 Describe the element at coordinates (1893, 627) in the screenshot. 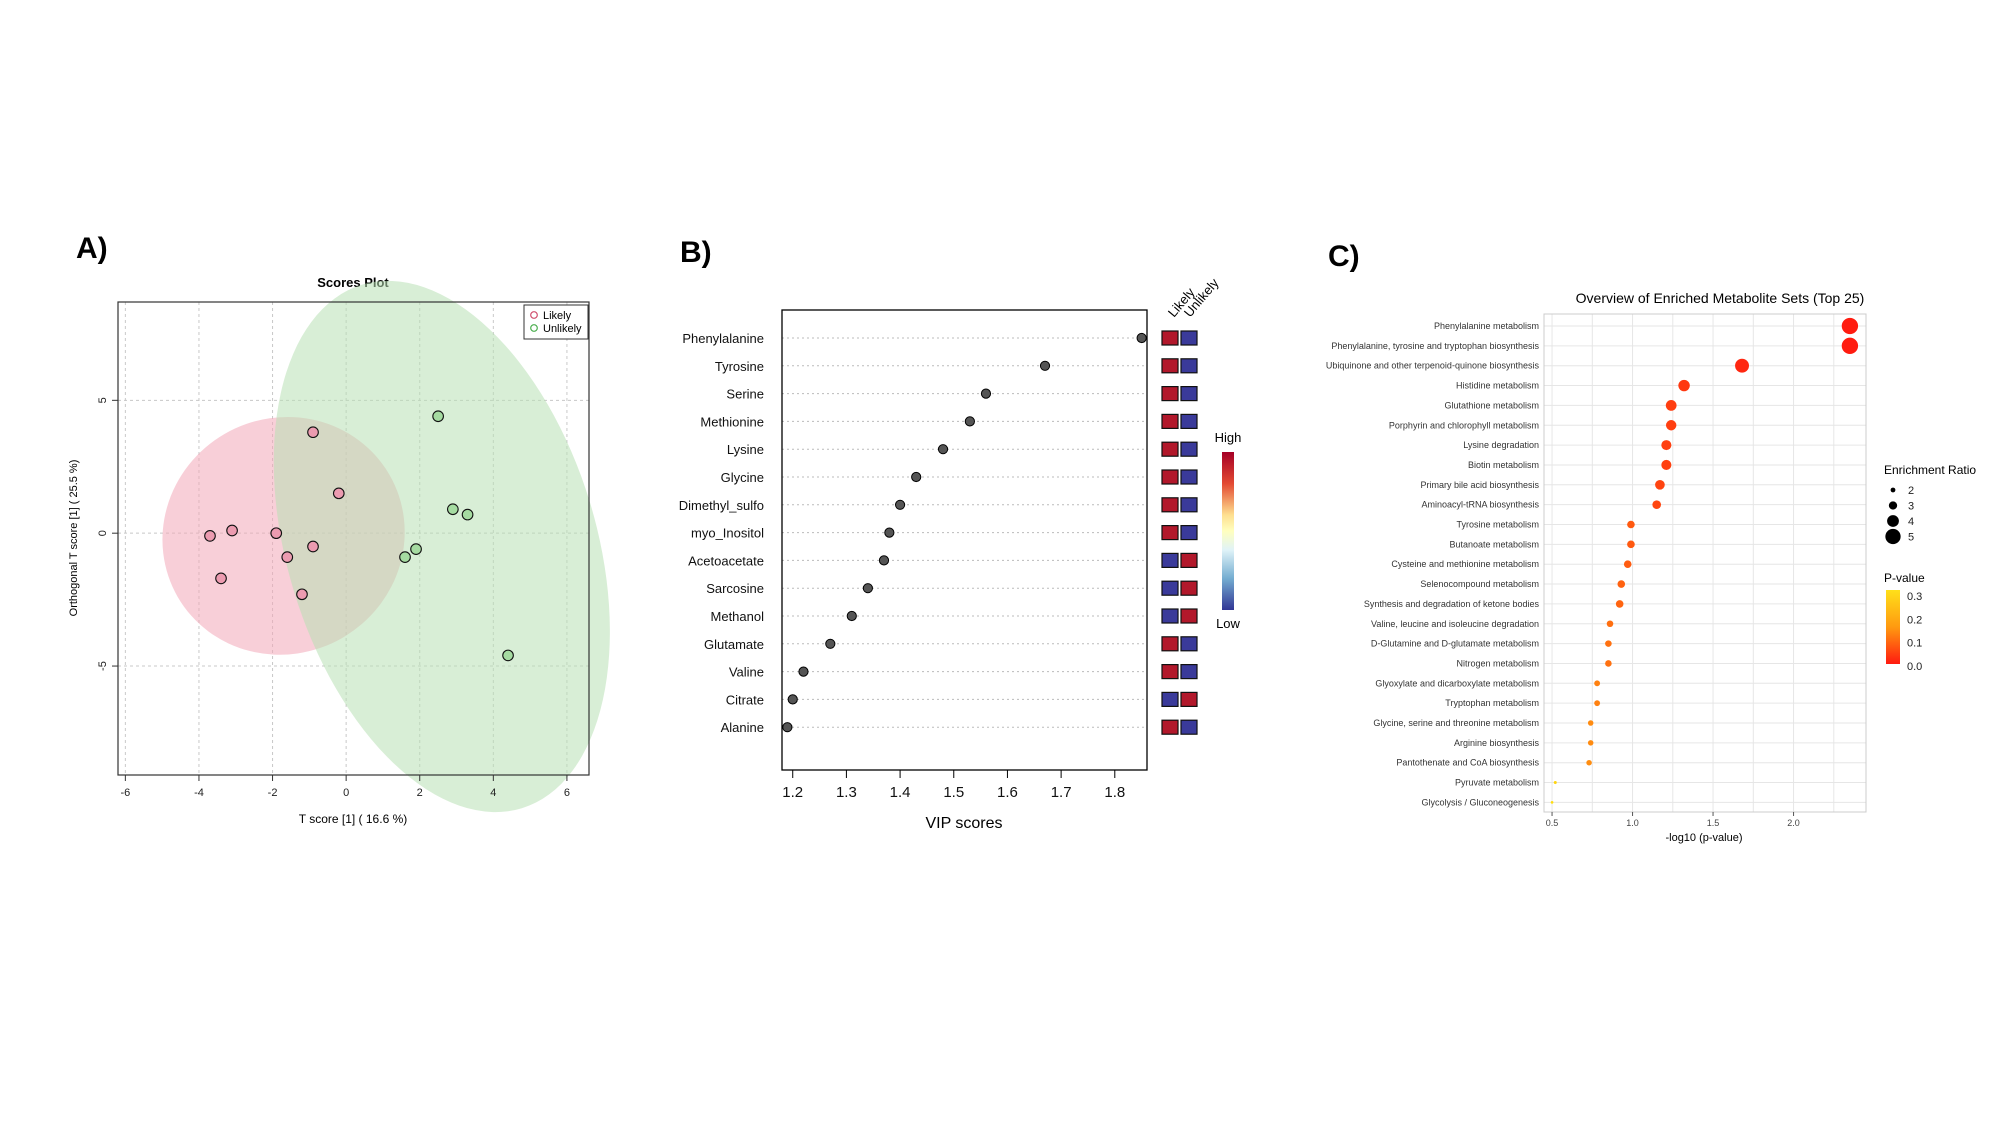

I see `pvalue-colorbar` at that location.